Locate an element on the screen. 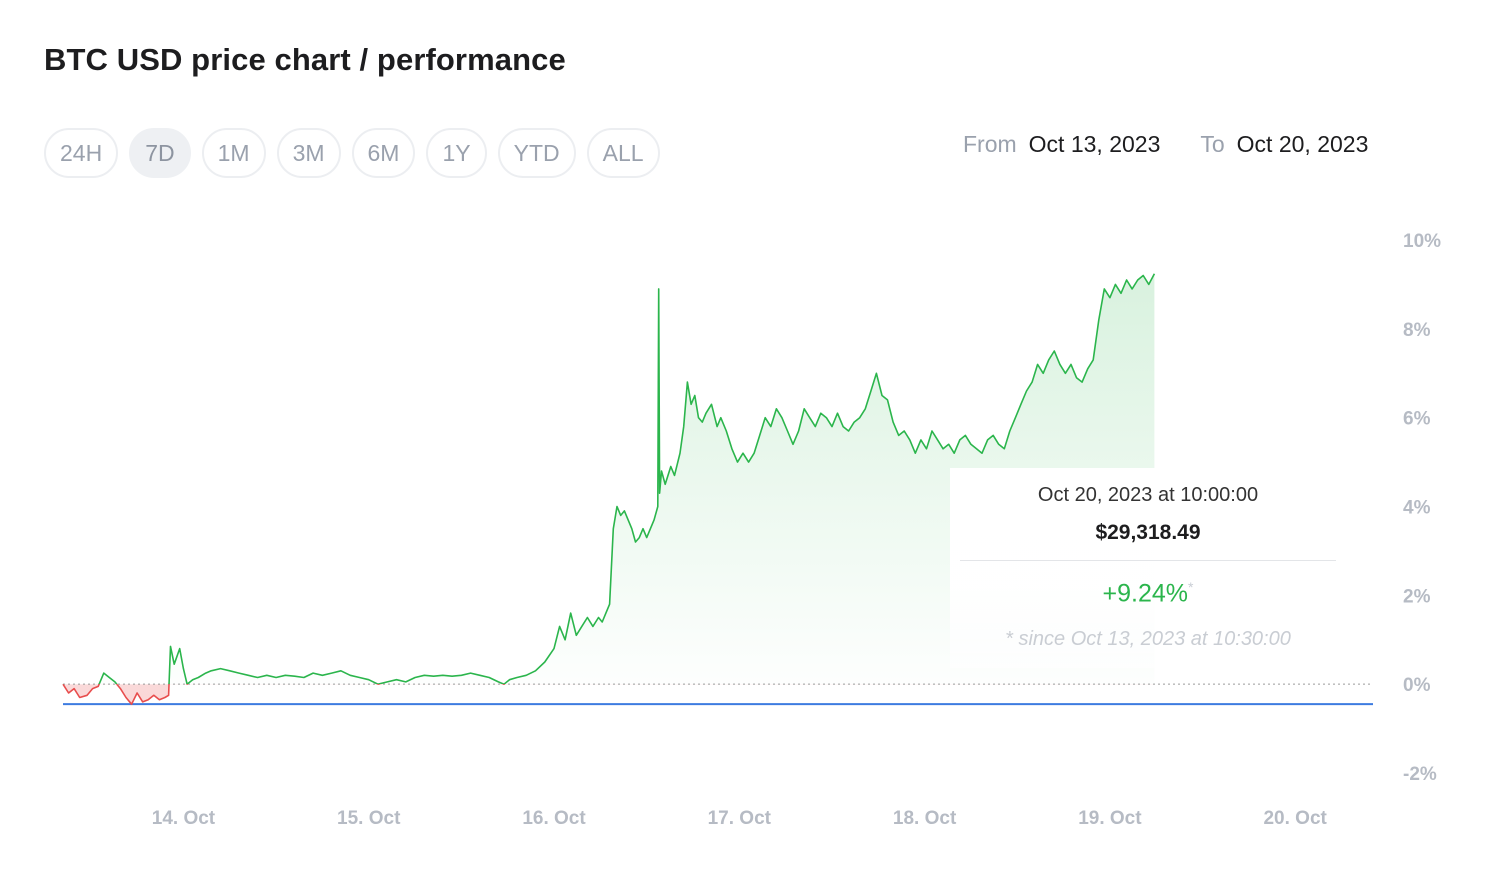 Image resolution: width=1492 pixels, height=878 pixels. range-button-1y: 1Y is located at coordinates (456, 153).